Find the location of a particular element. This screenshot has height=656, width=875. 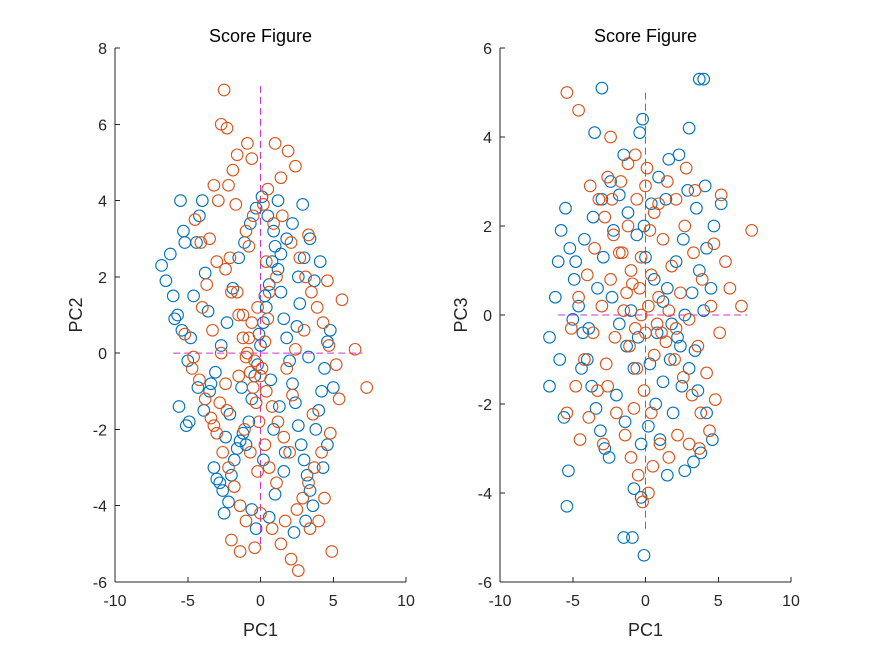

y-tick-label: 0 is located at coordinates (487, 316).